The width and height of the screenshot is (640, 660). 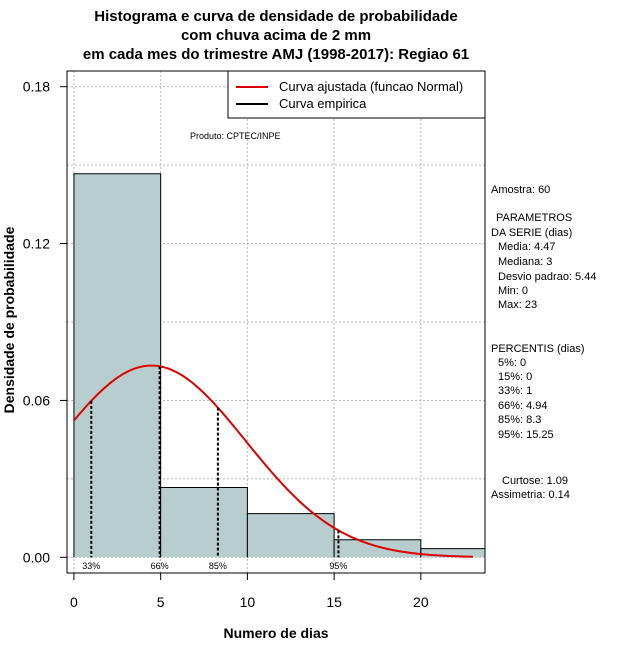 What do you see at coordinates (334, 602) in the screenshot?
I see `x-tick-label: 15` at bounding box center [334, 602].